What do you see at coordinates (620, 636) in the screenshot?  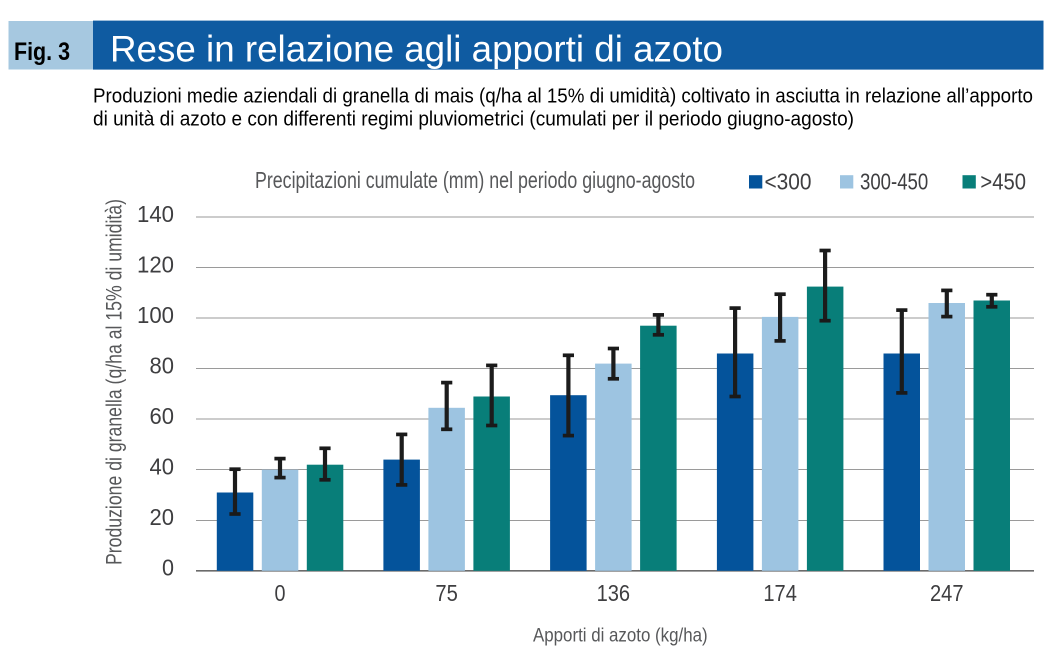 I see `svg-text: Apporti di azoto (kg/ha)` at bounding box center [620, 636].